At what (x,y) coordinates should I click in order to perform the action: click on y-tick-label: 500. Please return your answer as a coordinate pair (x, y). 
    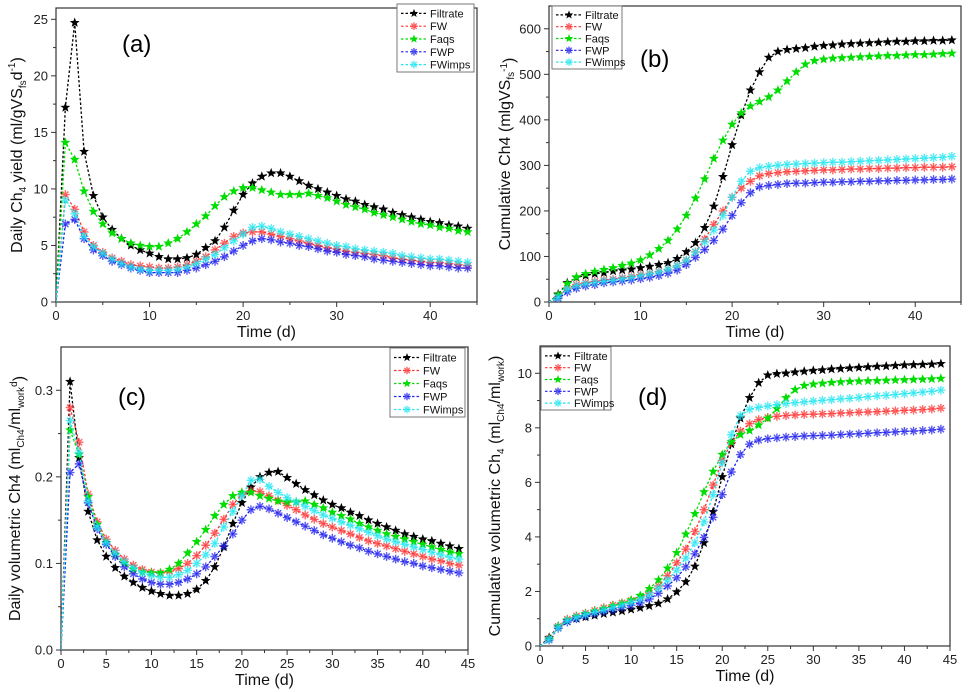
    Looking at the image, I should click on (530, 74).